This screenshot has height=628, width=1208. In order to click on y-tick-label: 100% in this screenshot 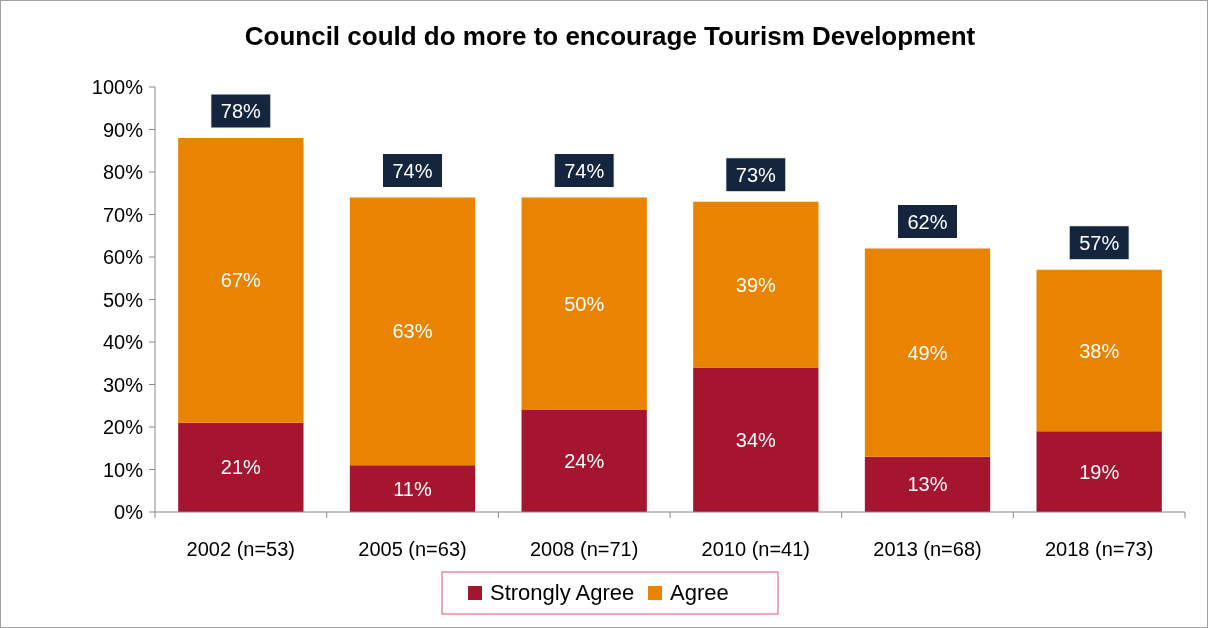, I will do `click(117, 87)`.